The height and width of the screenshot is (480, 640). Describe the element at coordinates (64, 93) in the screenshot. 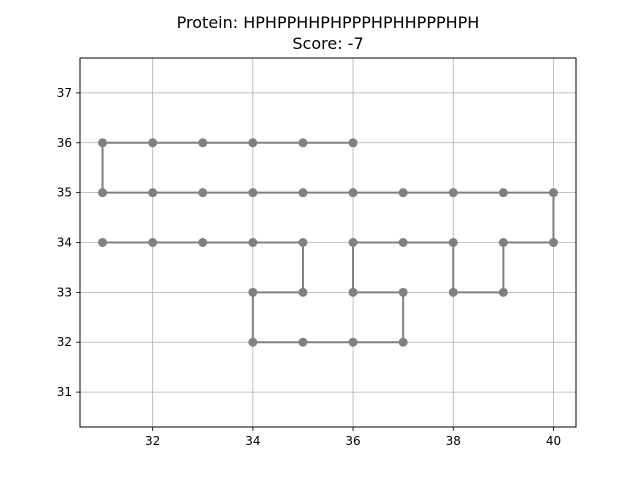

I see `y-tick-label-6: 37` at that location.